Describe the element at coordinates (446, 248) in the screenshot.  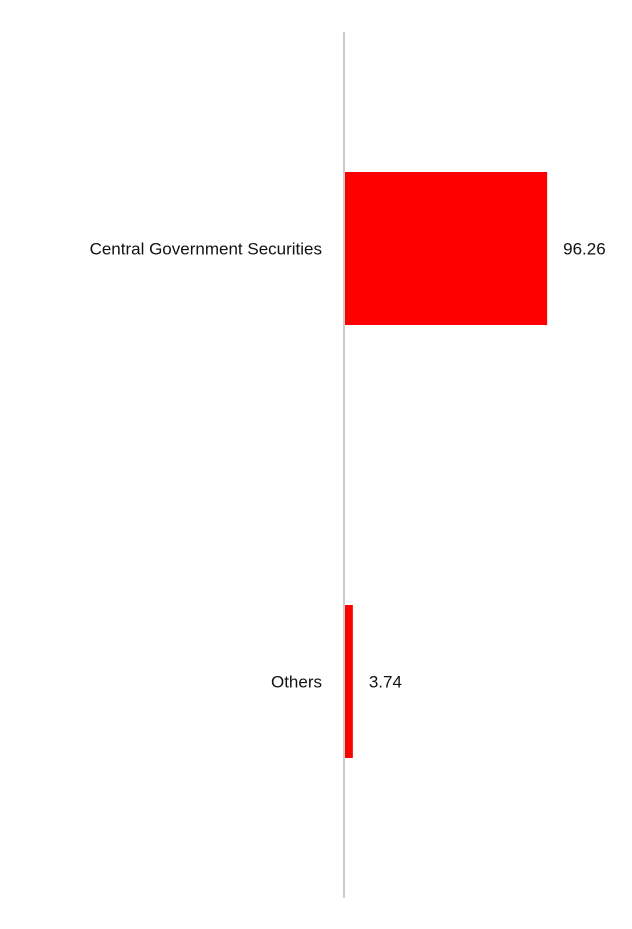
I see `bar-central-government-securities` at that location.